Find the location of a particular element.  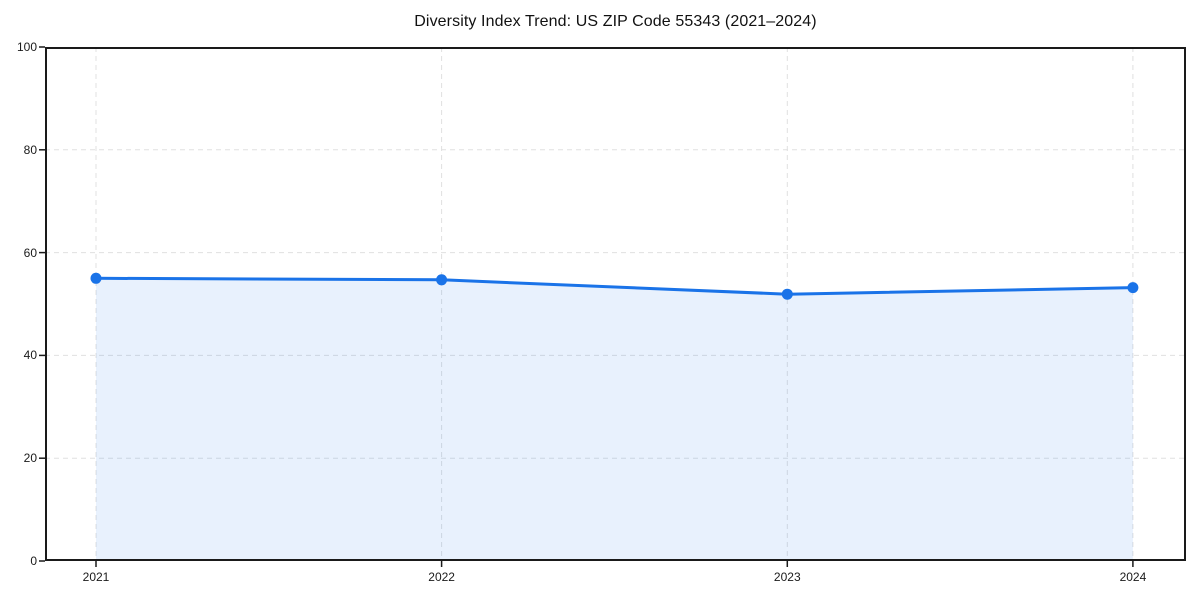

x-axis-tick-label: 2021 is located at coordinates (96, 577).